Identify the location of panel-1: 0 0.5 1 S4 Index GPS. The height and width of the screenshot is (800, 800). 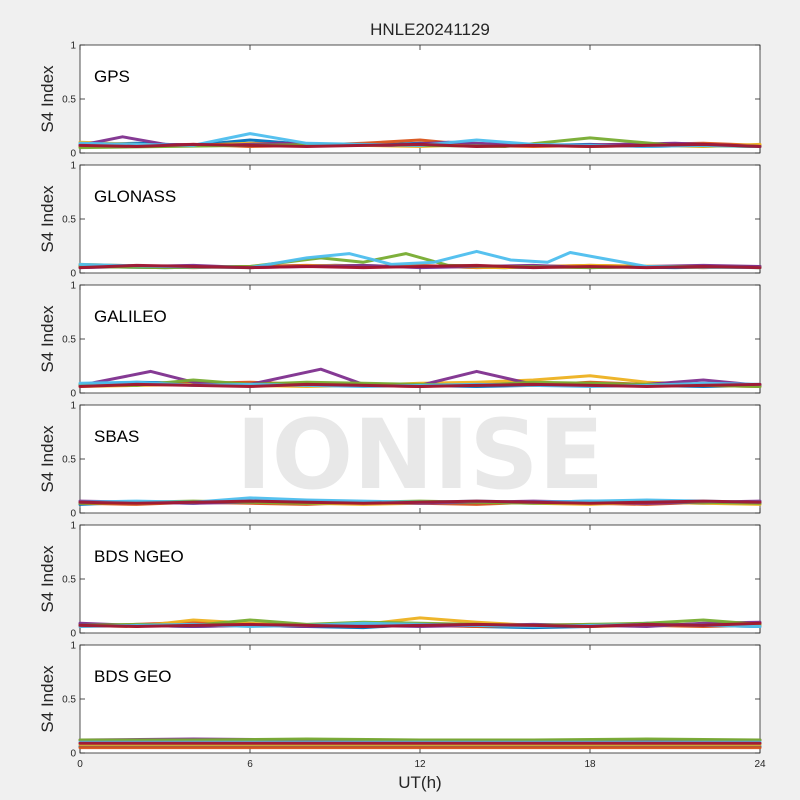
(400, 100).